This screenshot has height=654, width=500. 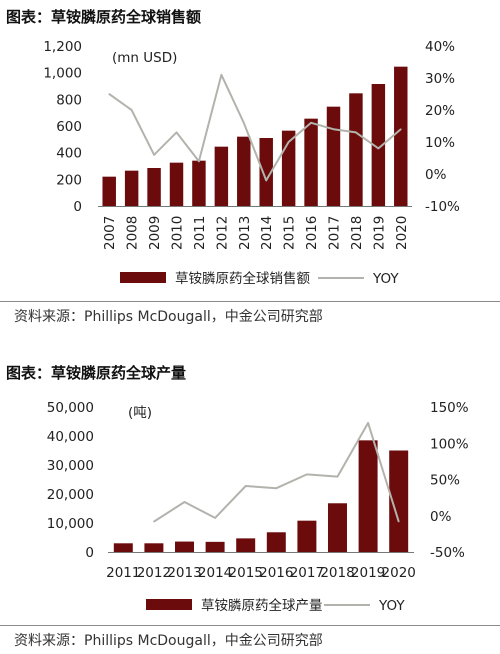 What do you see at coordinates (70, 437) in the screenshot?
I see `y-left-tick-label: 40,000` at bounding box center [70, 437].